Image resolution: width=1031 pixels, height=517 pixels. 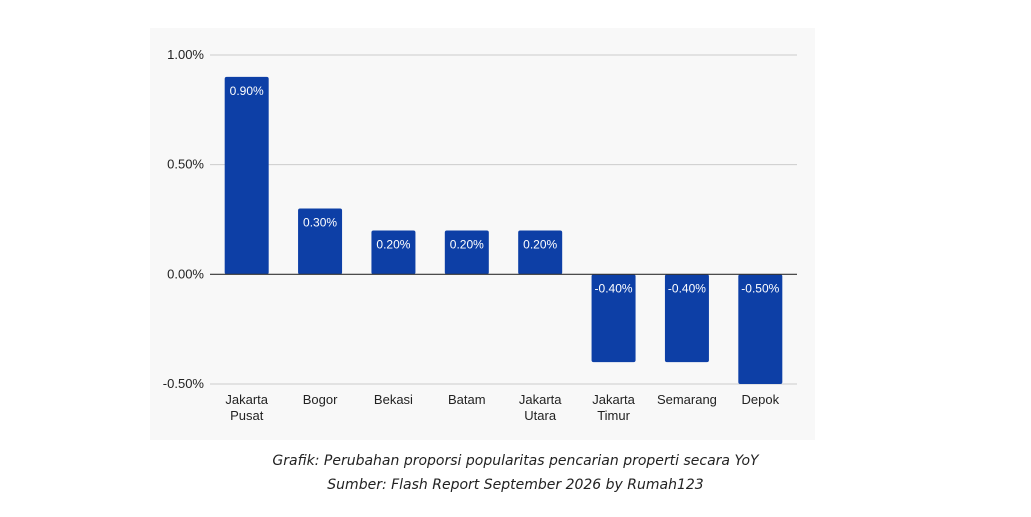 I want to click on bar-value-label: -0.50%, so click(x=760, y=288).